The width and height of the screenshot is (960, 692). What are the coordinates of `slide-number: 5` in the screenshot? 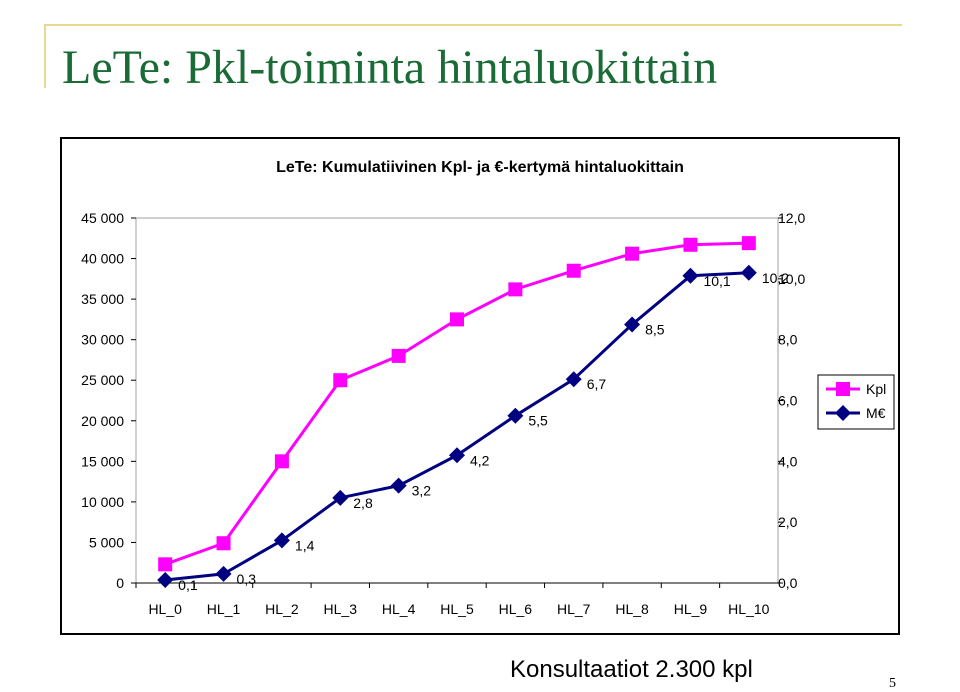 It's located at (892, 683).